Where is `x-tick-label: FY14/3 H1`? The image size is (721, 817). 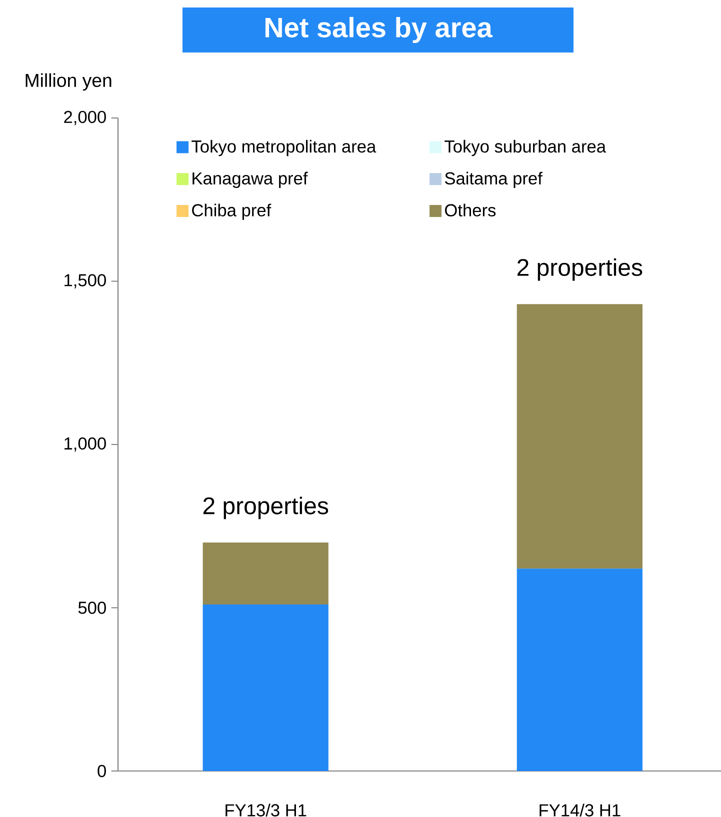
x-tick-label: FY14/3 H1 is located at coordinates (580, 810).